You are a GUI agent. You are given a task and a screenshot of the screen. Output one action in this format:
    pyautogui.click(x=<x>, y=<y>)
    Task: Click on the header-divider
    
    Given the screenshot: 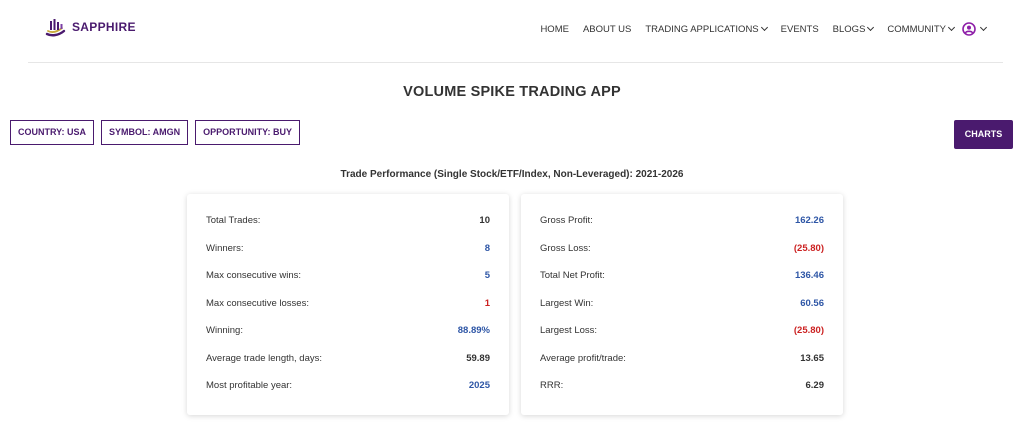 What is the action you would take?
    pyautogui.click(x=515, y=62)
    